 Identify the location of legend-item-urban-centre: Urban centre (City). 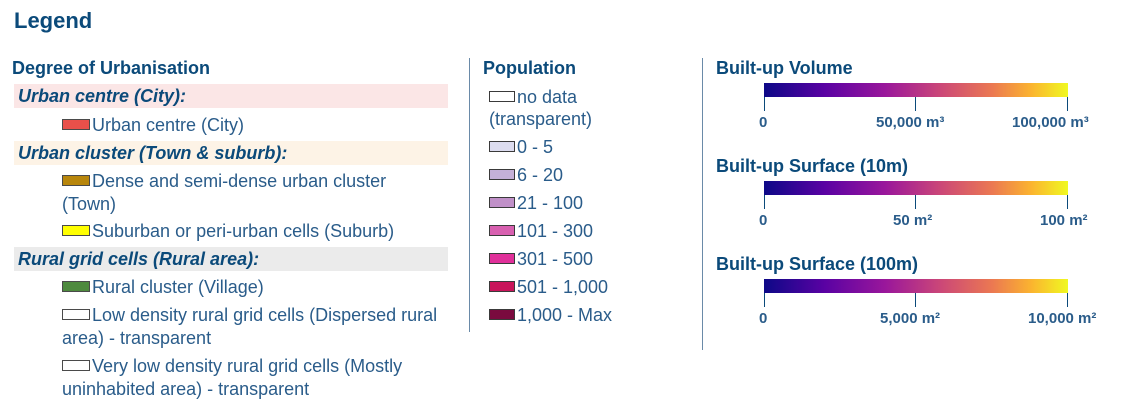
(252, 125).